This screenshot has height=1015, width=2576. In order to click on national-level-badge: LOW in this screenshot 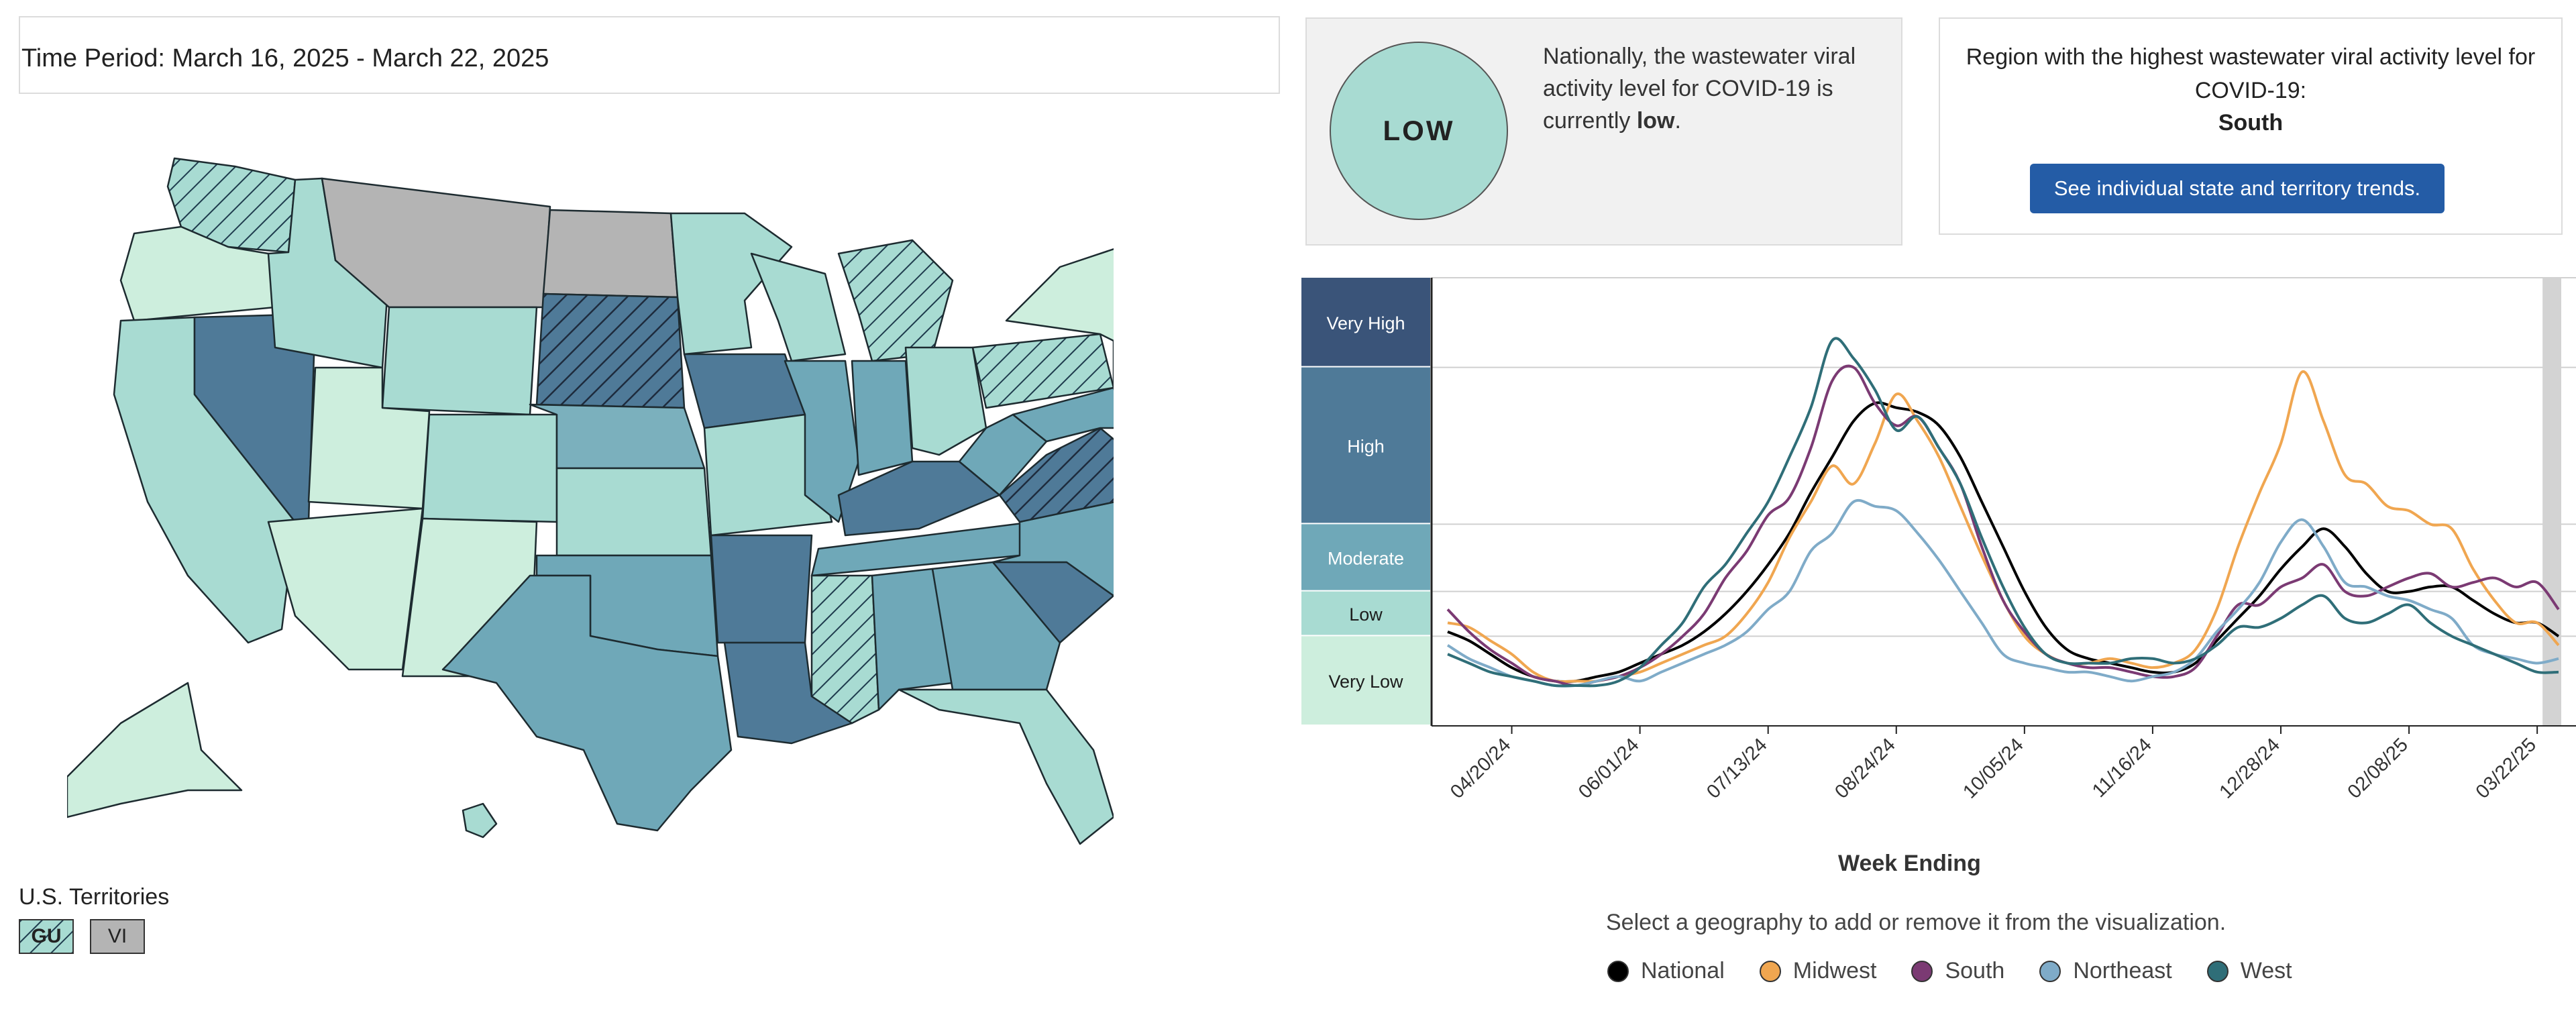, I will do `click(1419, 131)`.